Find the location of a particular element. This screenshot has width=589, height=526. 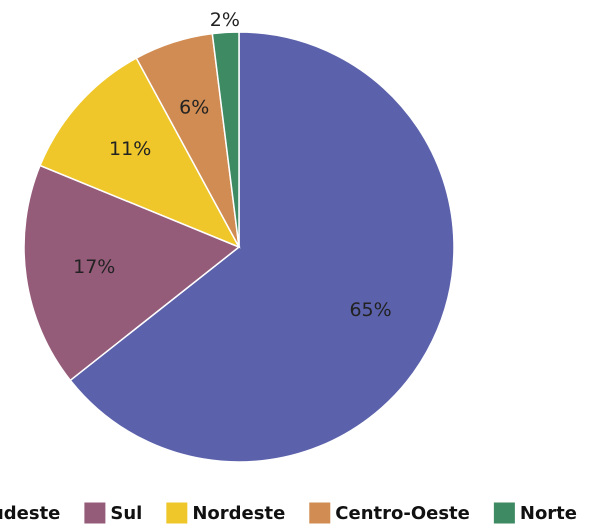

legend-label: Norte is located at coordinates (548, 513).